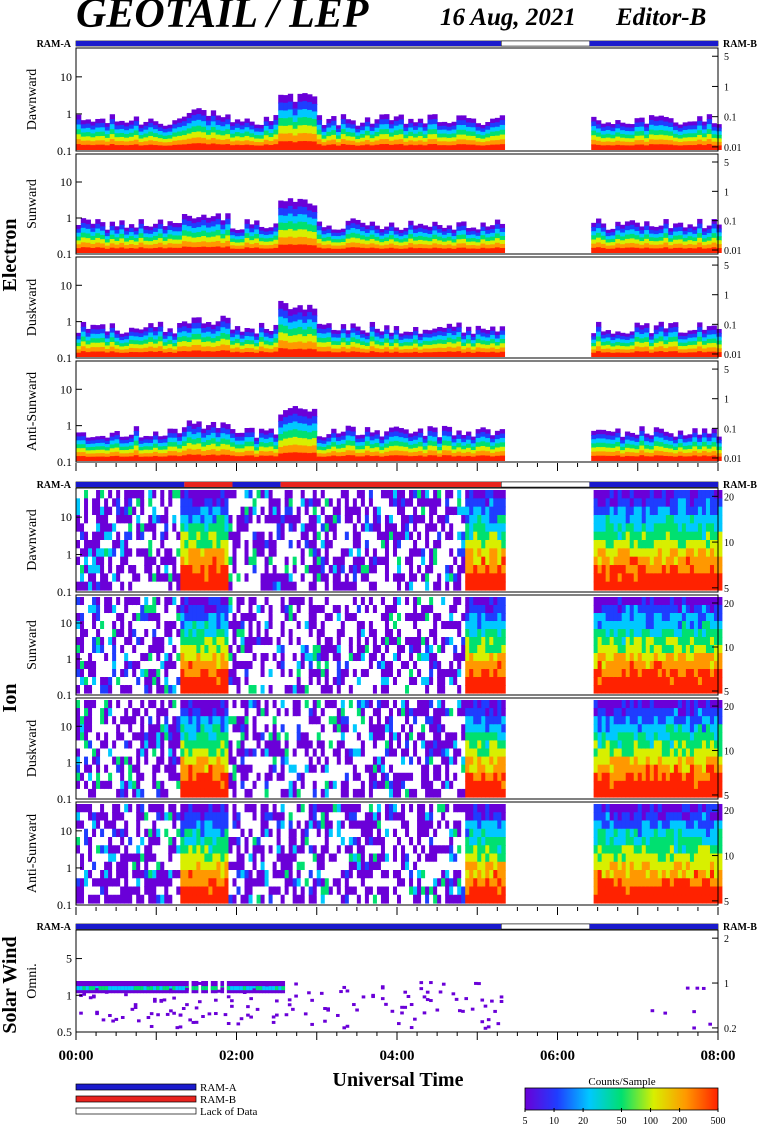  I want to click on colorbar-tick-label: 10, so click(554, 1121).